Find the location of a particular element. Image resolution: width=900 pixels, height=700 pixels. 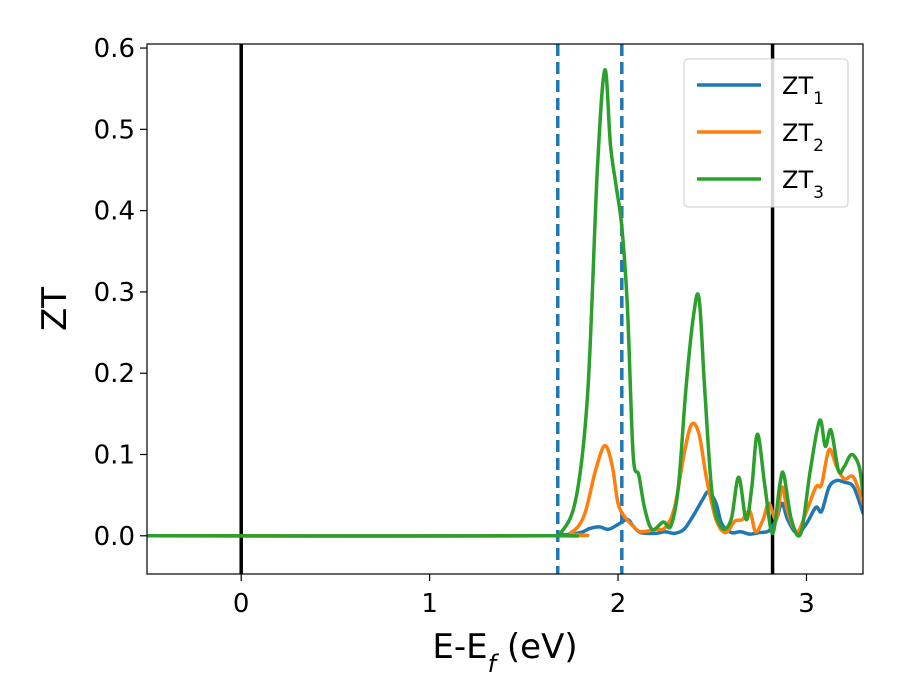

legend-label-3: ZT3 is located at coordinates (803, 184).